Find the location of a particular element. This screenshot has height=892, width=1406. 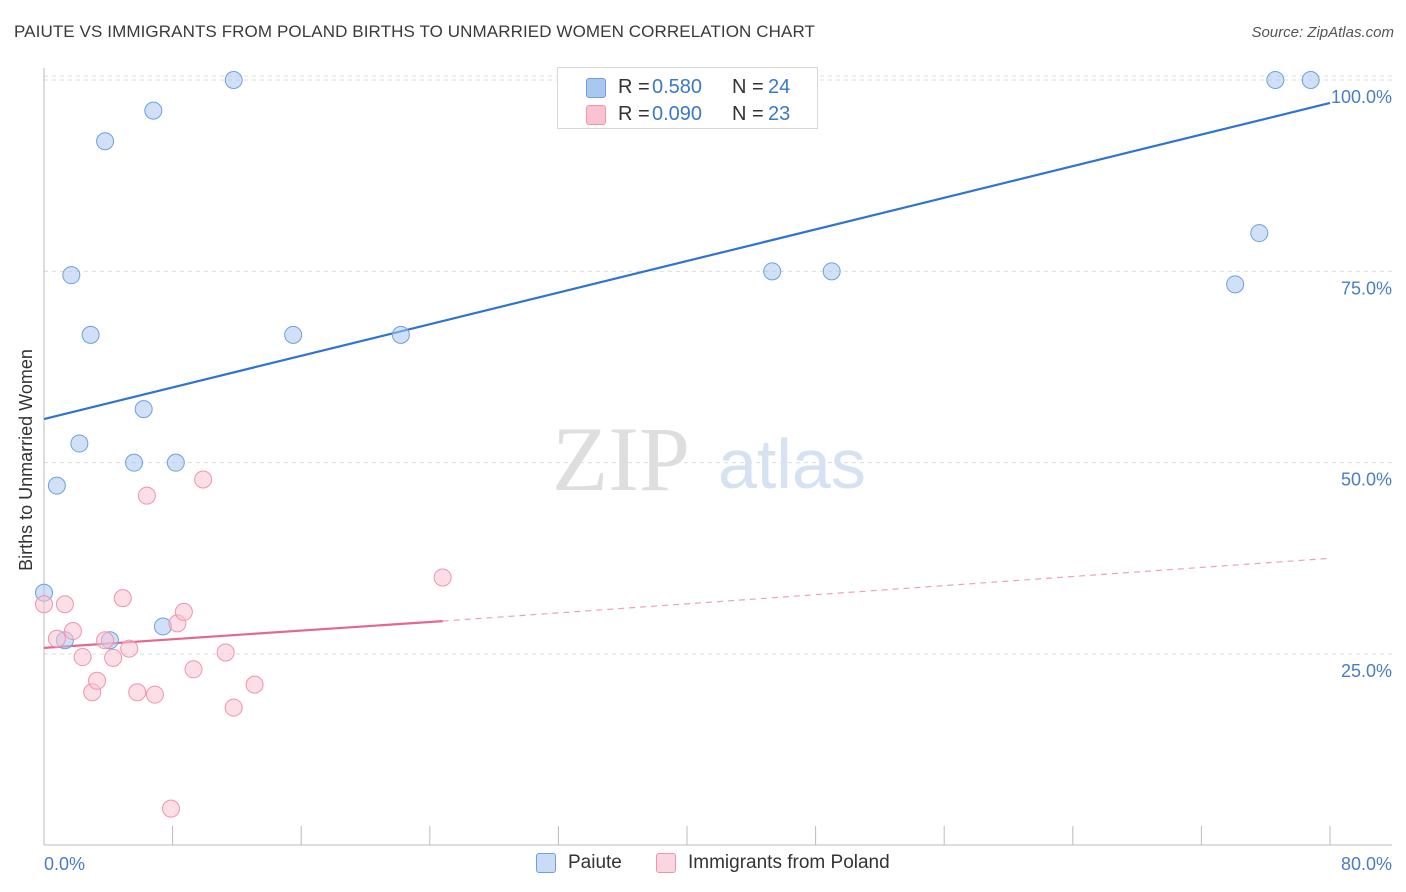

x-tick-label: 80.0% is located at coordinates (1366, 864).